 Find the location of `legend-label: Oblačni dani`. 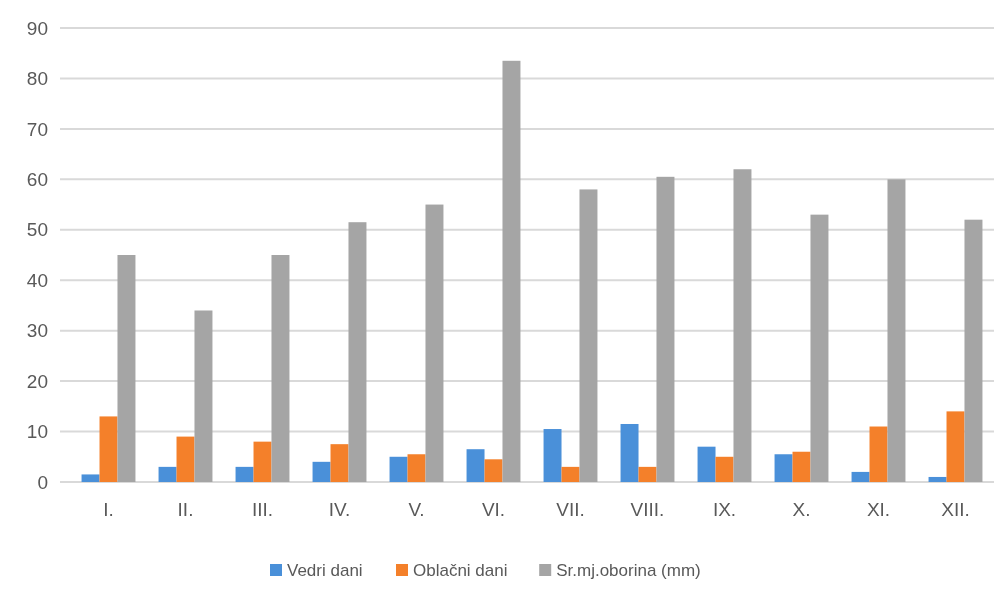

legend-label: Oblačni dani is located at coordinates (460, 570).